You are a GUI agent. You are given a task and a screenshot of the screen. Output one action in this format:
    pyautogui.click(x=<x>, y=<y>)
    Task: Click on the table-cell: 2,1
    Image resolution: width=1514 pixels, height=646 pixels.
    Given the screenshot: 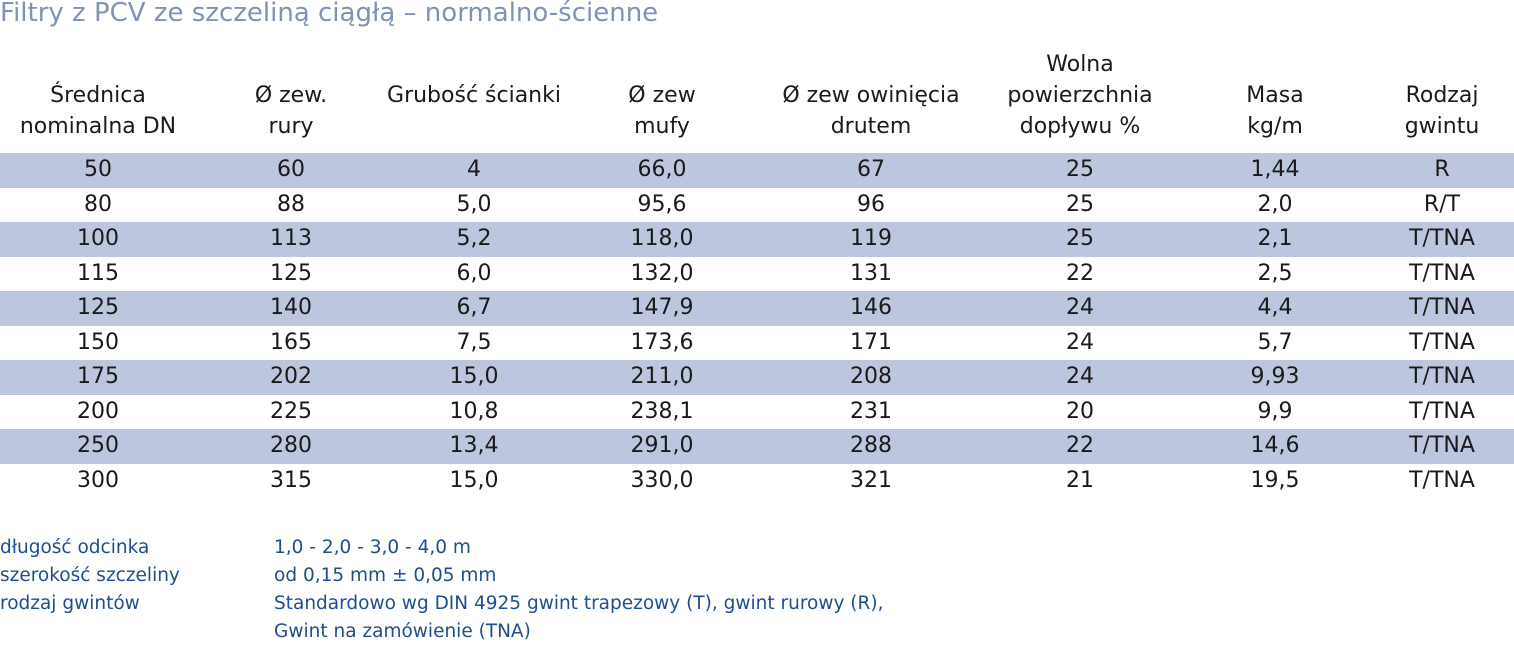 What is the action you would take?
    pyautogui.click(x=1275, y=238)
    